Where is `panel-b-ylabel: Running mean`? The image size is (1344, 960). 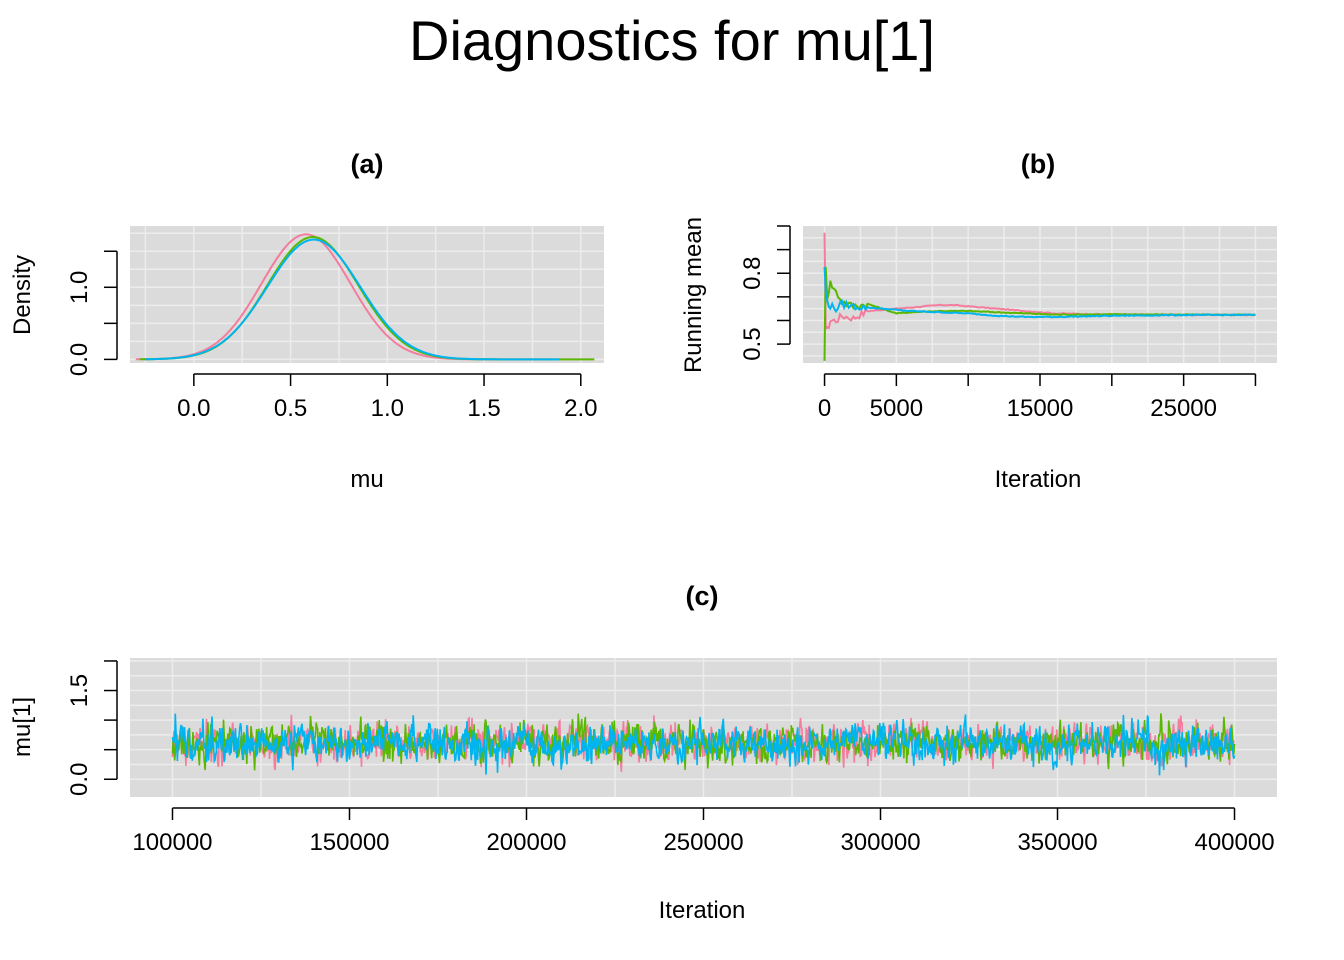
panel-b-ylabel: Running mean is located at coordinates (693, 295).